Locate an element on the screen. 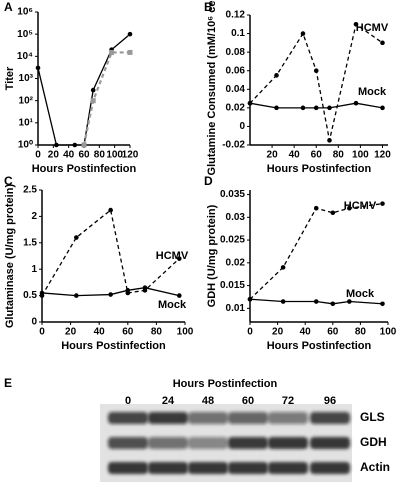  y-tick-label: 2 is located at coordinates (34, 216).